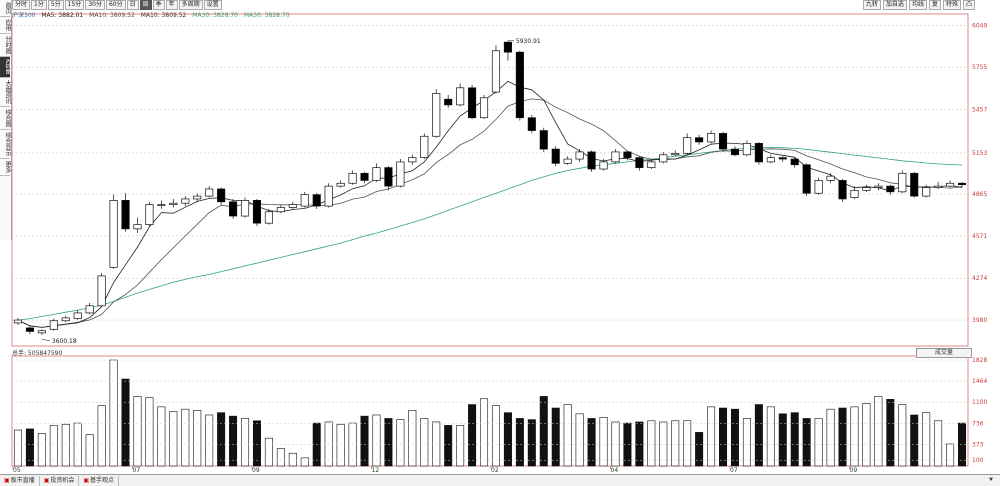  Describe the element at coordinates (215, 15) in the screenshot. I see `ma30-value: MA30: 3828.70` at that location.